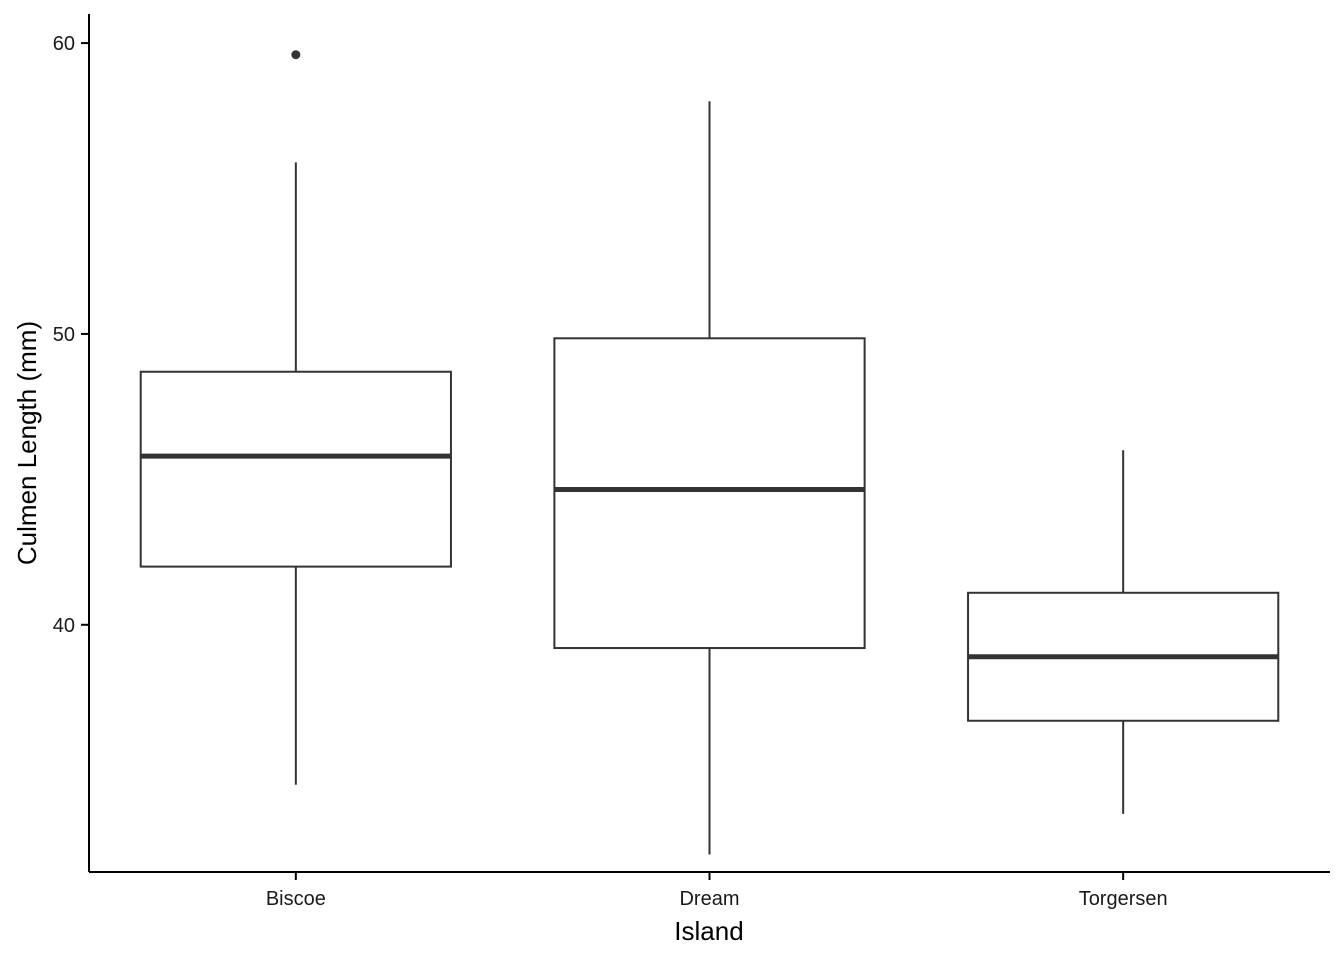 The image size is (1344, 960). Describe the element at coordinates (64, 44) in the screenshot. I see `y-tick-label: 60` at that location.